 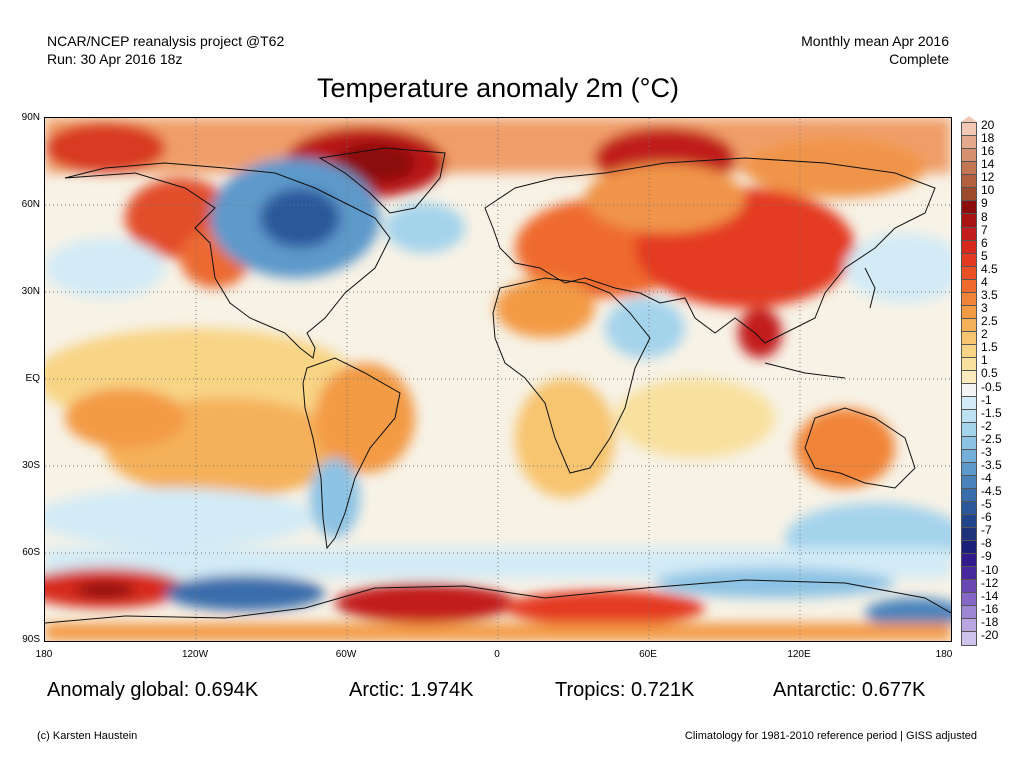 What do you see at coordinates (990, 634) in the screenshot?
I see `colorbar-tick-label: -20` at bounding box center [990, 634].